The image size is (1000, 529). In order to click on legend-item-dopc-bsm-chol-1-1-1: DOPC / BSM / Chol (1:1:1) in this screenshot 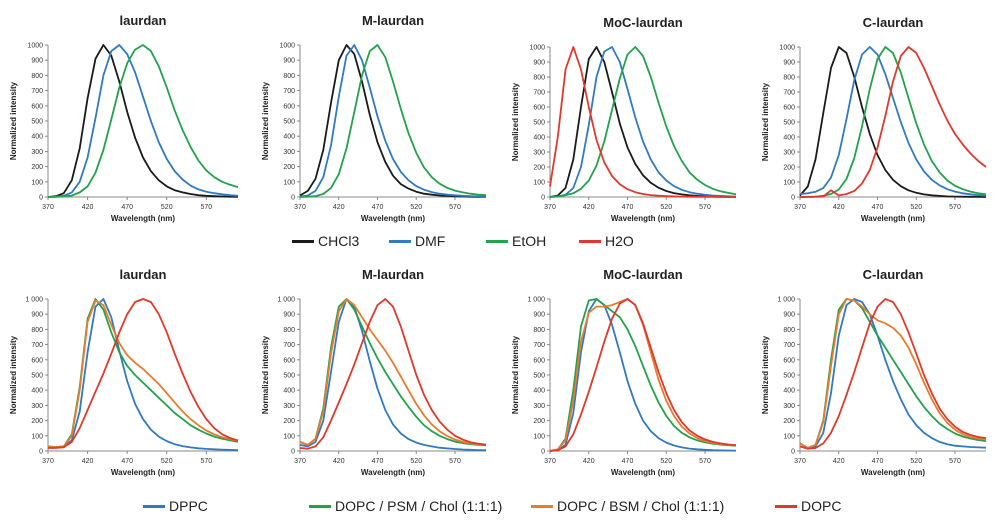, I will do `click(627, 506)`.